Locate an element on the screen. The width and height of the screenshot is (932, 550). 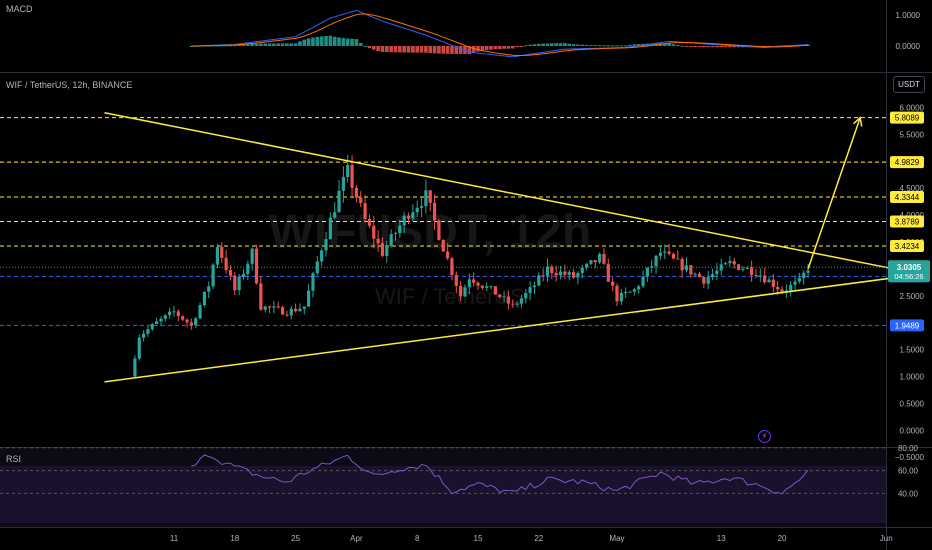
lightning-icon: ⚡ is located at coordinates (764, 436).